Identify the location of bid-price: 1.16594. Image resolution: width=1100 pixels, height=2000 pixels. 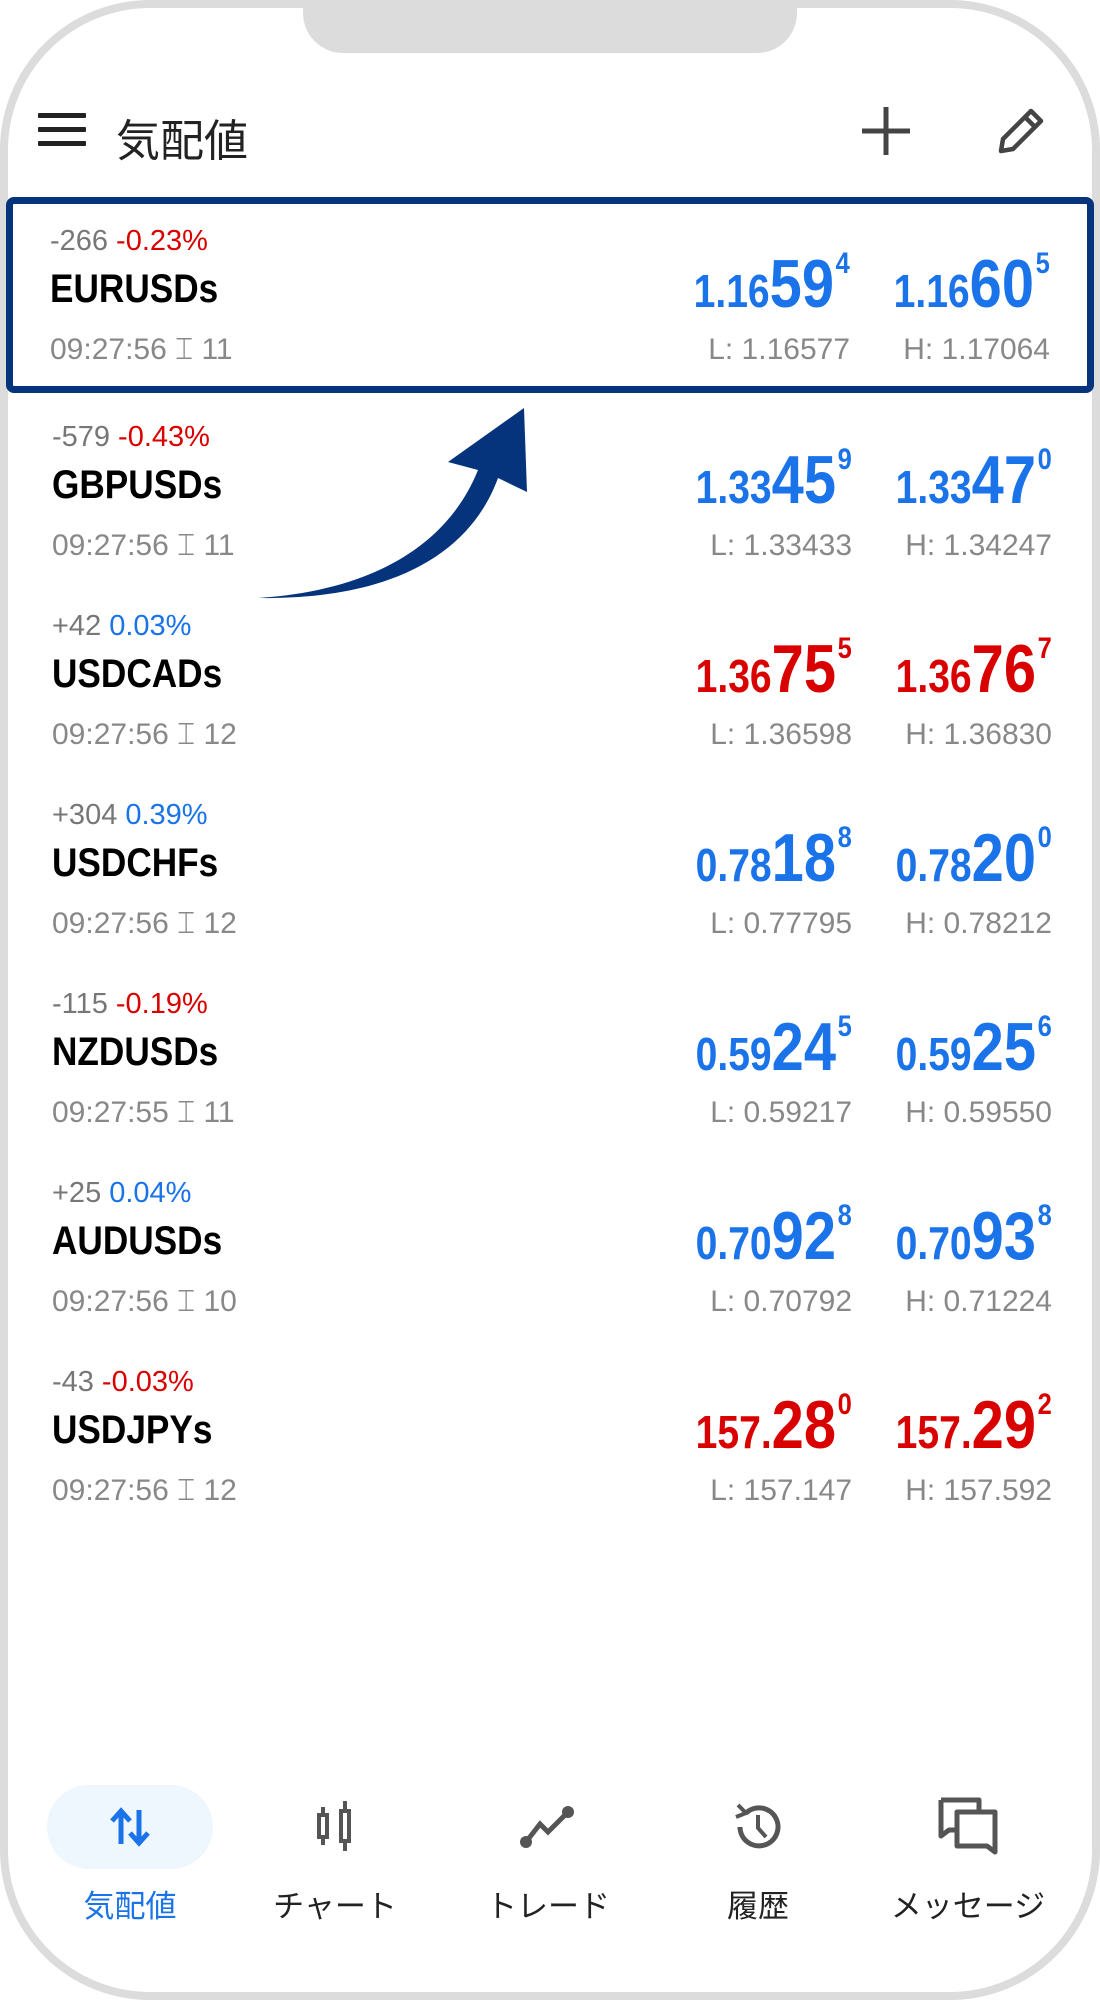
(772, 284).